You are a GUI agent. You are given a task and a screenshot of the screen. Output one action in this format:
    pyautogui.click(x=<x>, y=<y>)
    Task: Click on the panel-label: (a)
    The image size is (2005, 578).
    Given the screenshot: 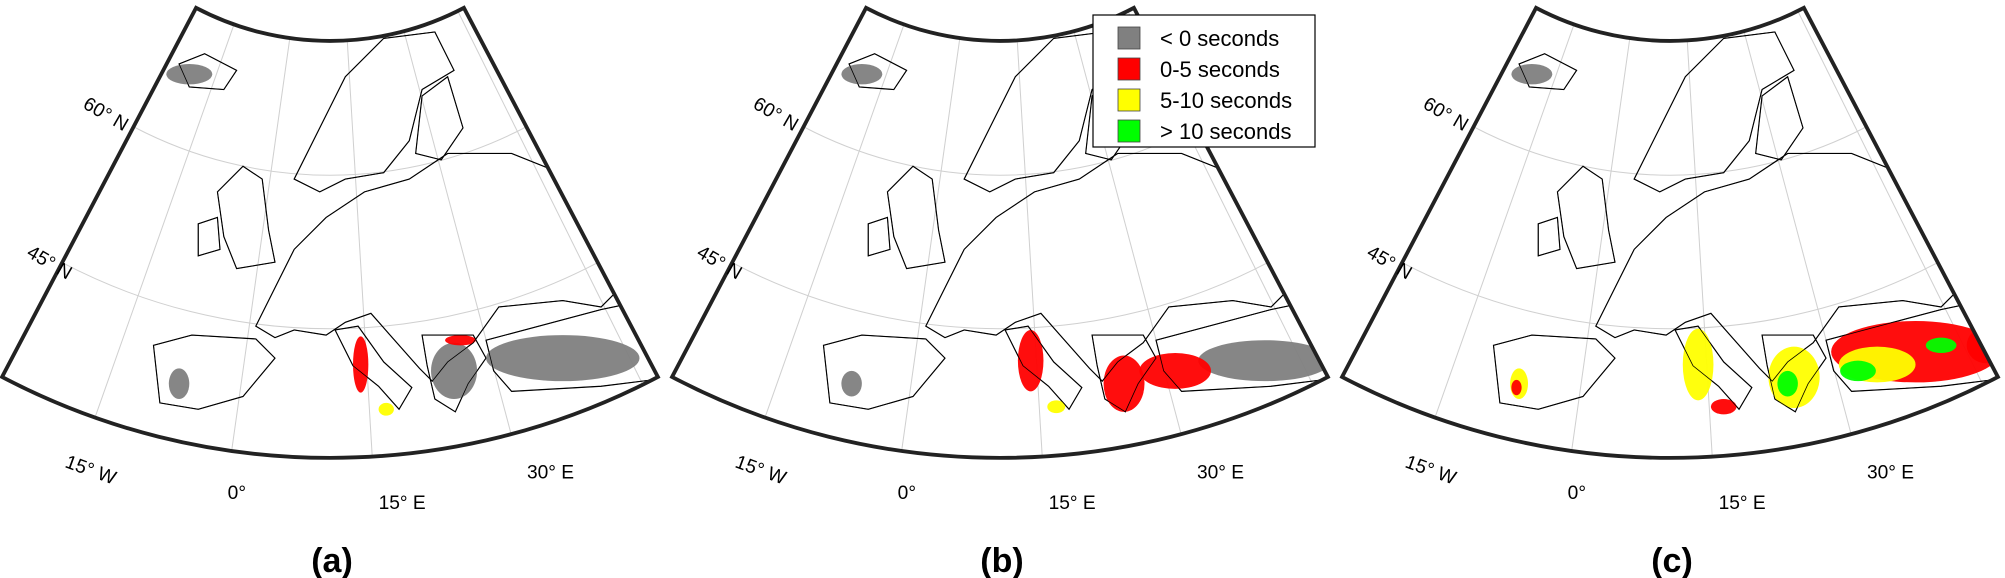 What is the action you would take?
    pyautogui.click(x=332, y=560)
    